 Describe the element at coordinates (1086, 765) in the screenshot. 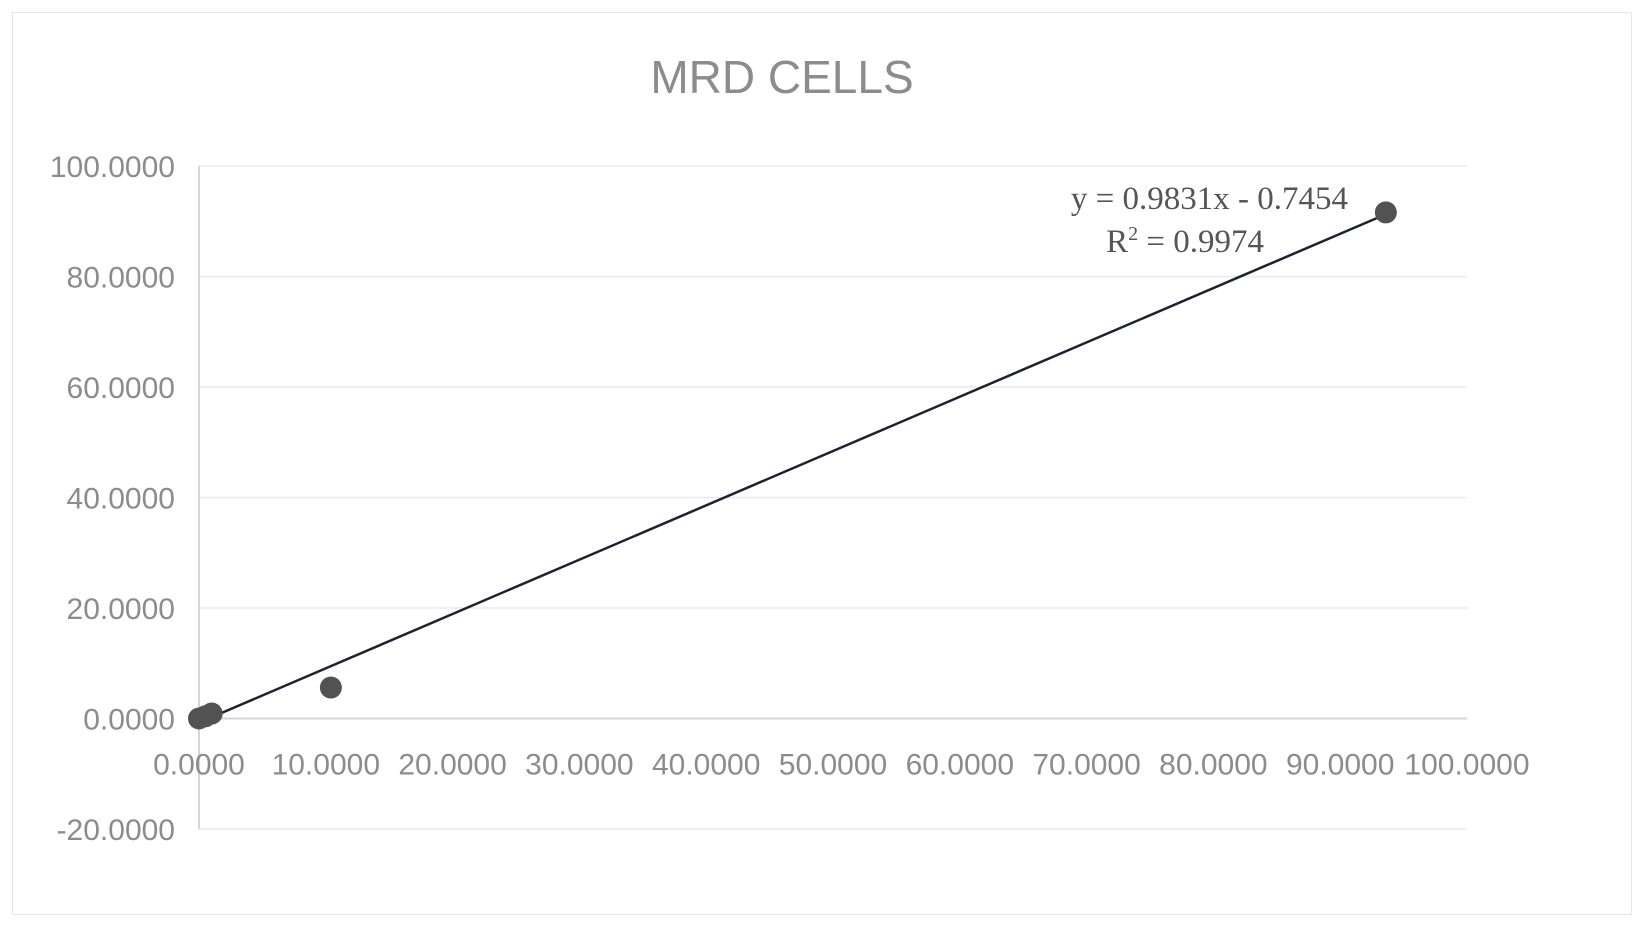

I see `x-tick-label: 70.0000` at that location.